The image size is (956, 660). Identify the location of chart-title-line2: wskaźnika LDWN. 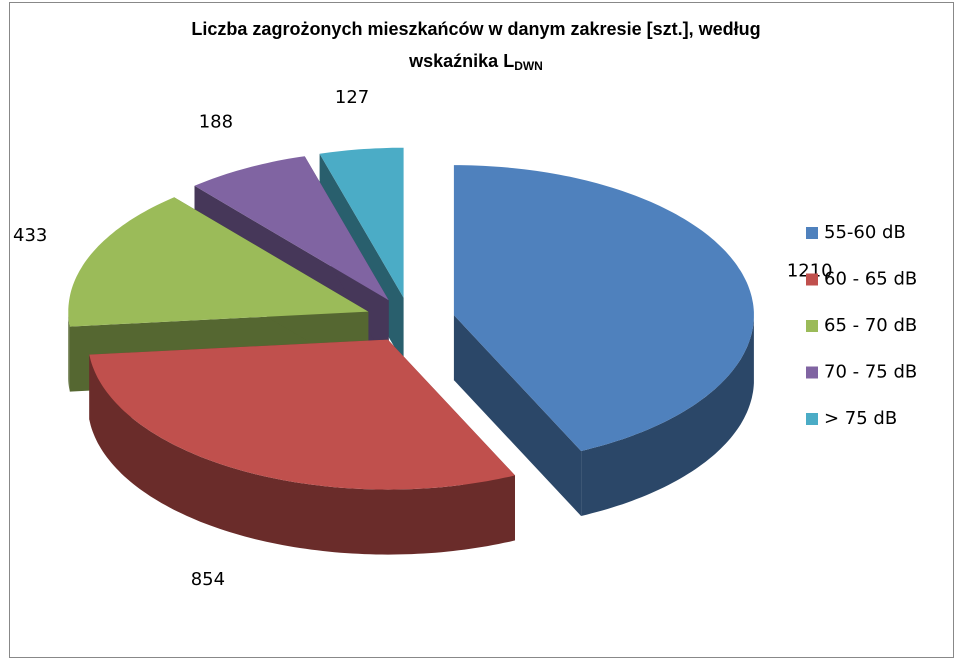
(475, 62).